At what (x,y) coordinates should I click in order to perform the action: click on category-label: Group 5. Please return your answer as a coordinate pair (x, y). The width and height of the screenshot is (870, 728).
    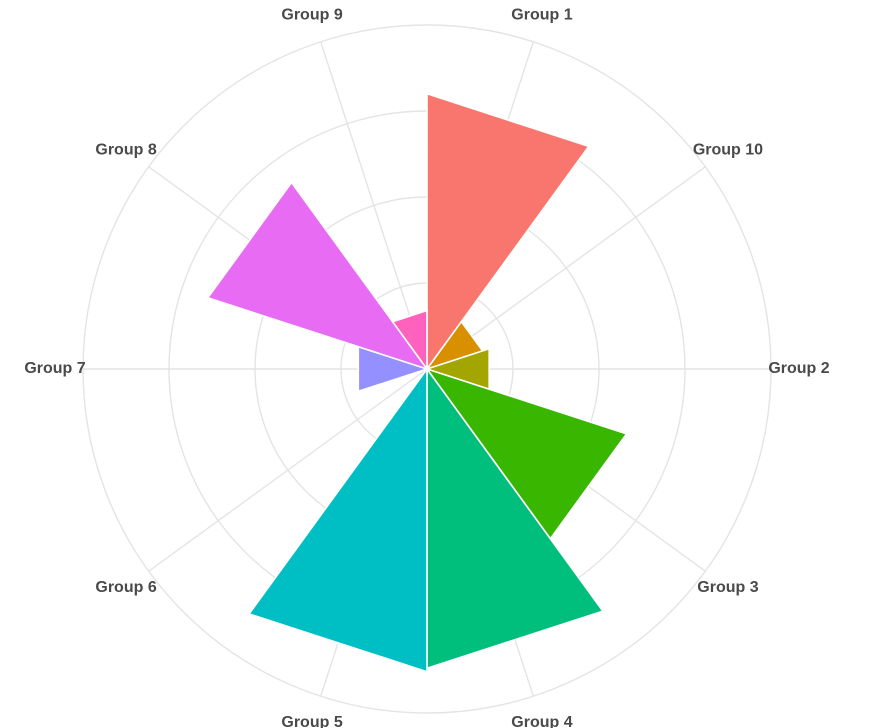
    Looking at the image, I should click on (311, 721).